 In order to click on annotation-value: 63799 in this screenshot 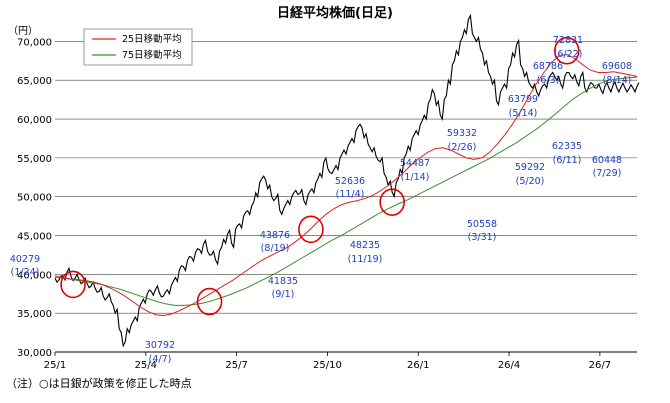, I will do `click(523, 99)`.